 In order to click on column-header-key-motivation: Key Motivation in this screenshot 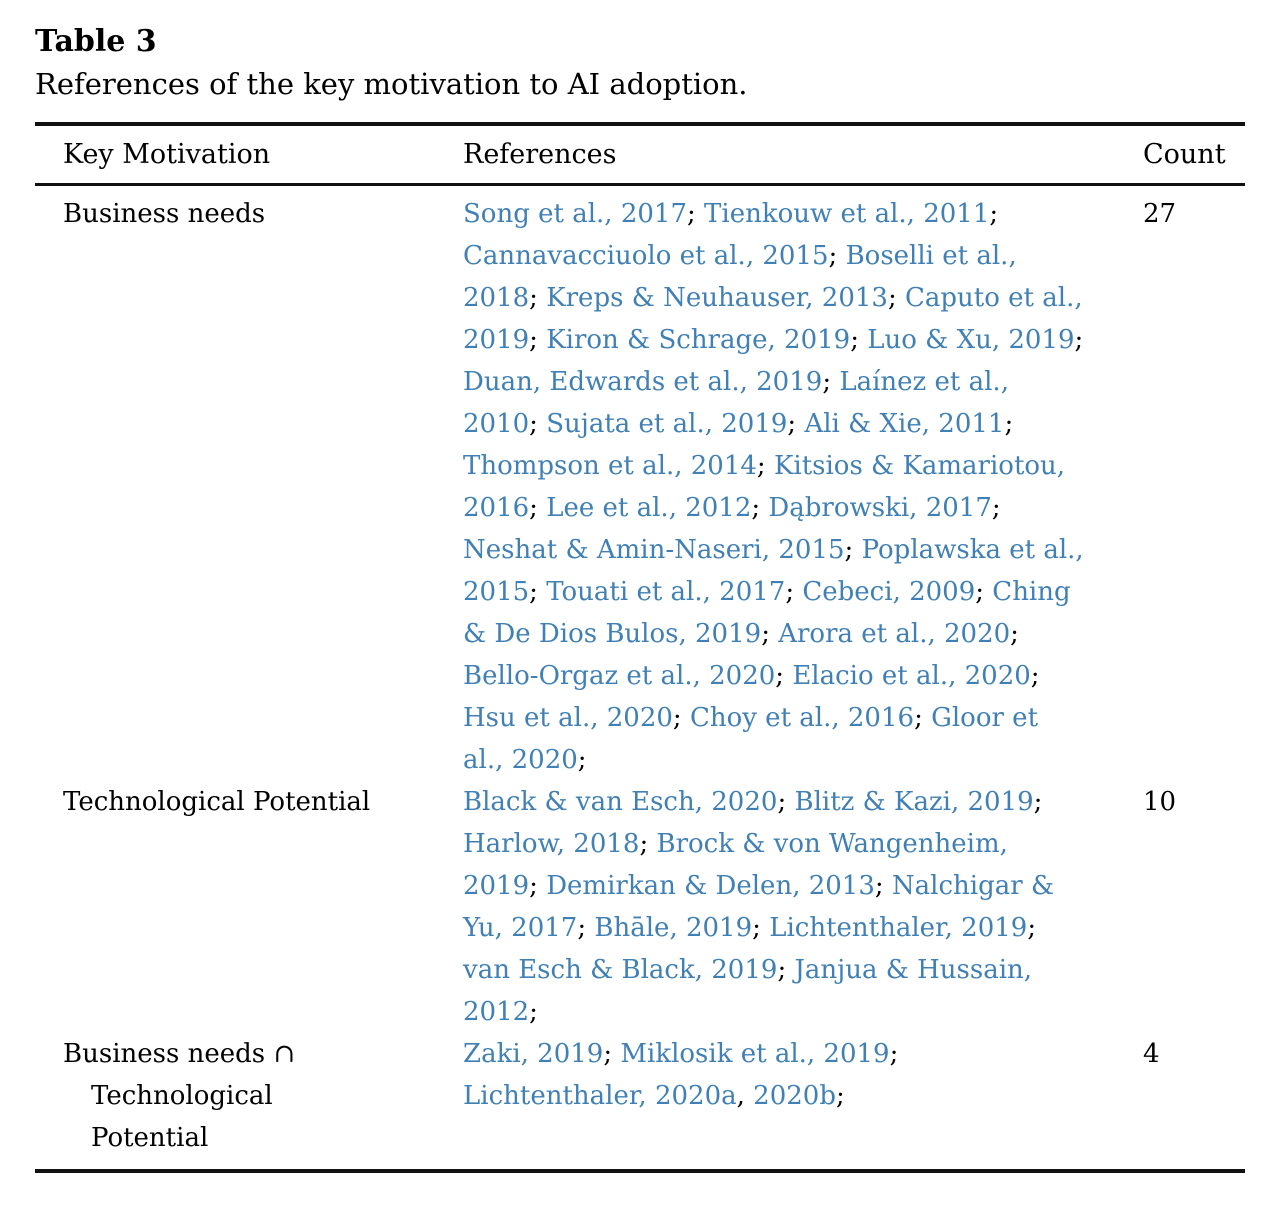, I will do `click(167, 154)`.